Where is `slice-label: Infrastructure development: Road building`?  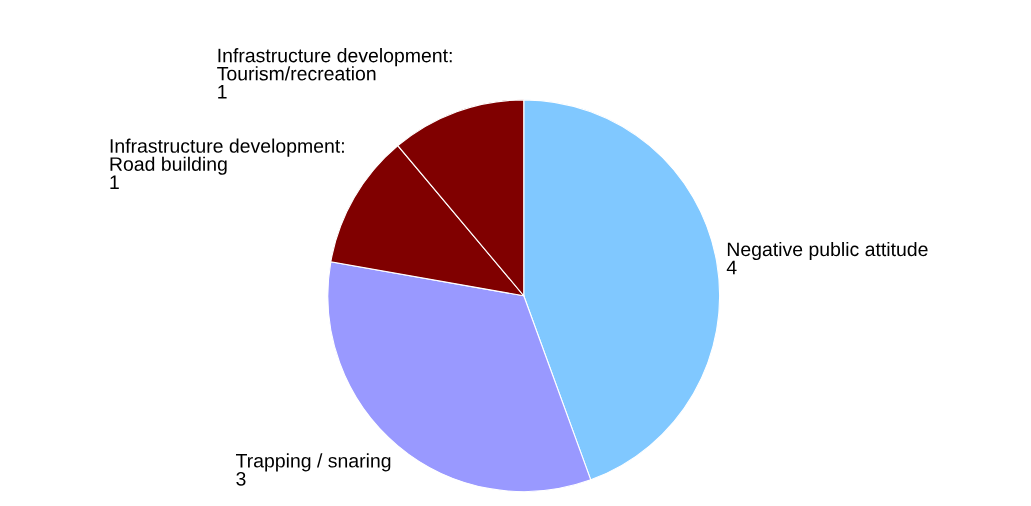
slice-label: Infrastructure development: Road building is located at coordinates (227, 156).